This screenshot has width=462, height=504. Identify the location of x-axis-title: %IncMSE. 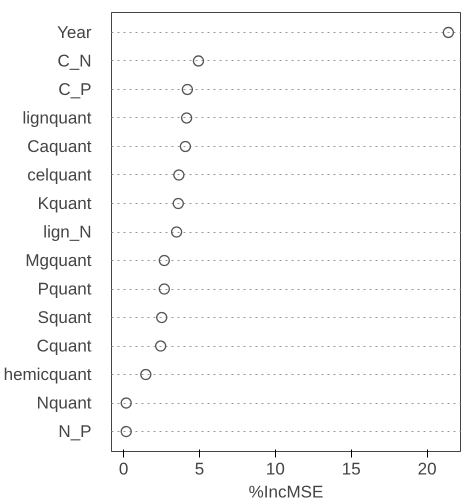
(286, 492).